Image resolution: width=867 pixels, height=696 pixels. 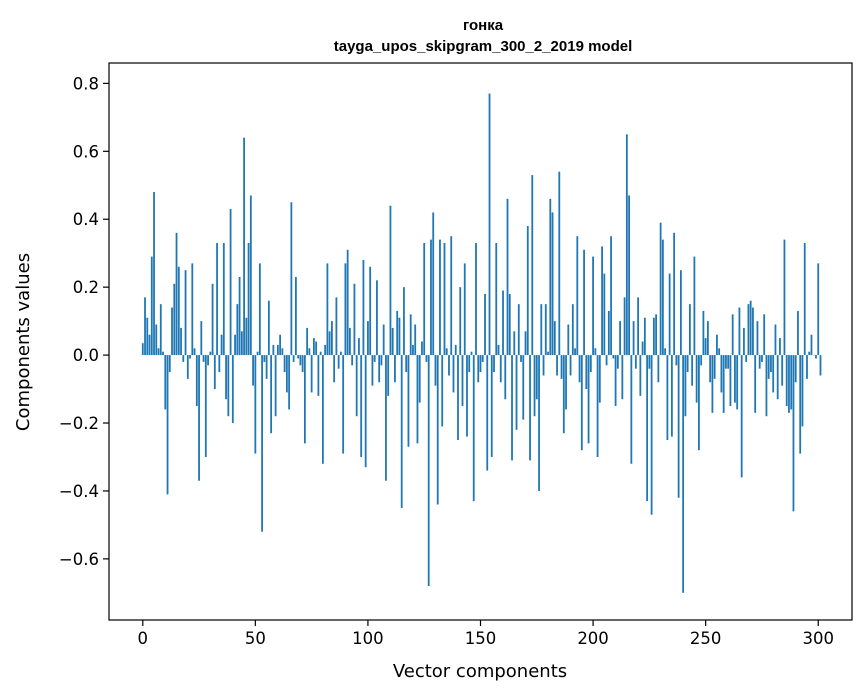 What do you see at coordinates (79, 491) in the screenshot?
I see `y-tick-label: −0.4` at bounding box center [79, 491].